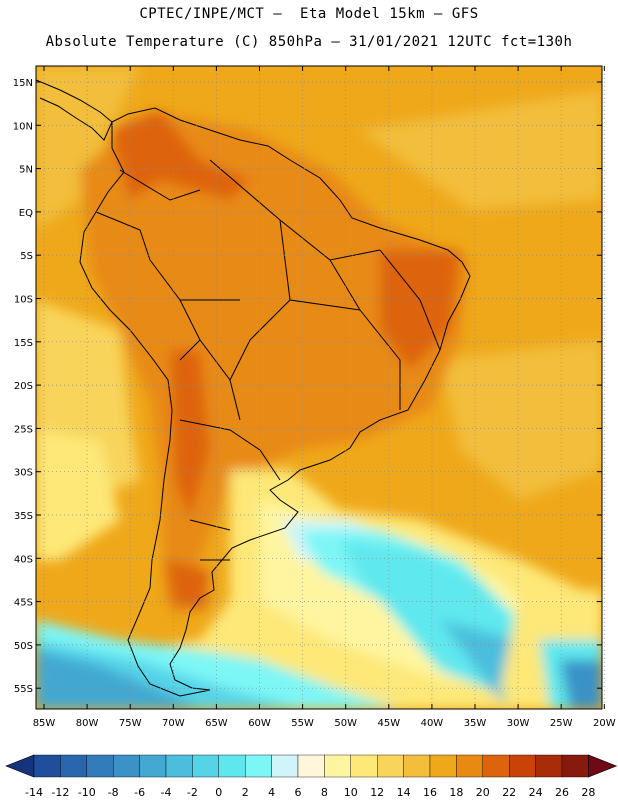 The image size is (618, 800). What do you see at coordinates (302, 723) in the screenshot?
I see `lon-label: 55W` at bounding box center [302, 723].